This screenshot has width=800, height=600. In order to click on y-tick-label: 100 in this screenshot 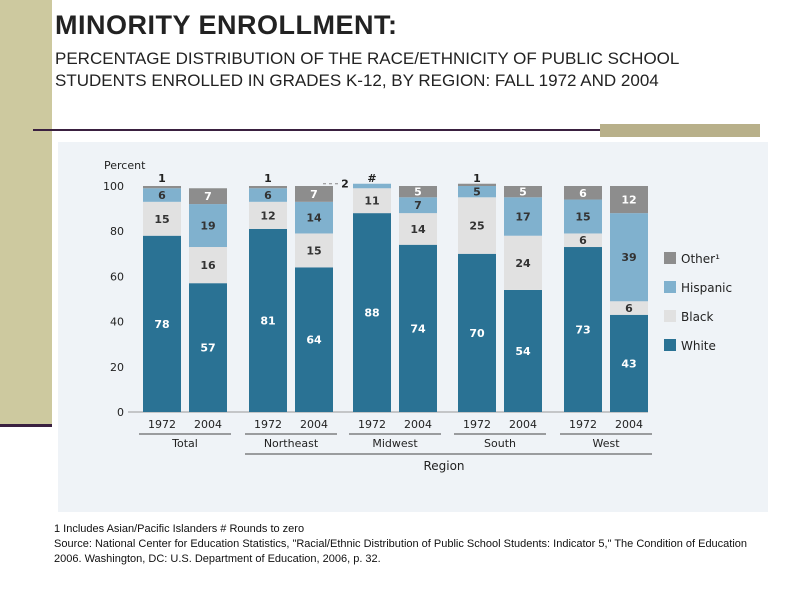, I will do `click(113, 186)`.